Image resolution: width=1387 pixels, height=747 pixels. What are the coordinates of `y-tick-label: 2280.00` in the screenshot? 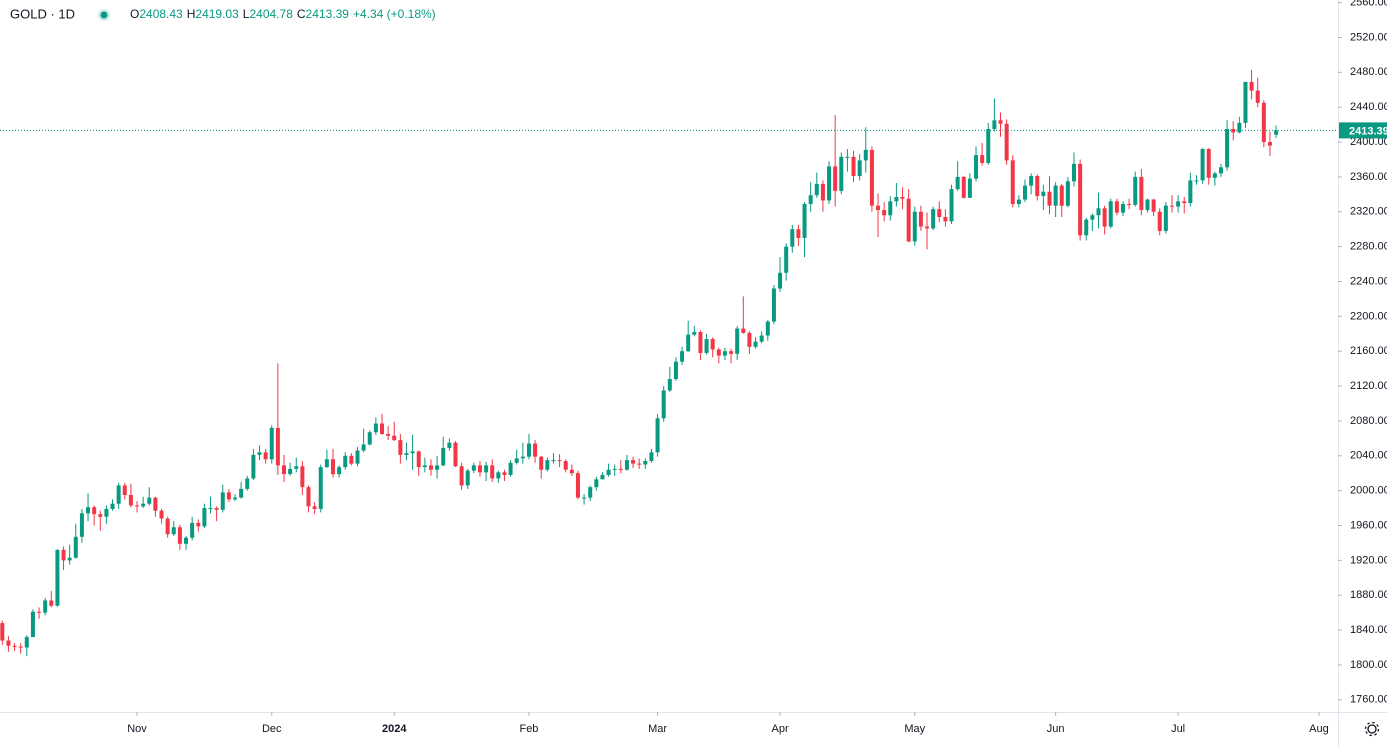 It's located at (1368, 247).